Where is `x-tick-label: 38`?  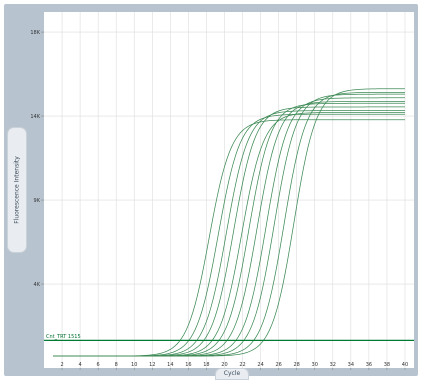
x-tick-label: 38 is located at coordinates (387, 365).